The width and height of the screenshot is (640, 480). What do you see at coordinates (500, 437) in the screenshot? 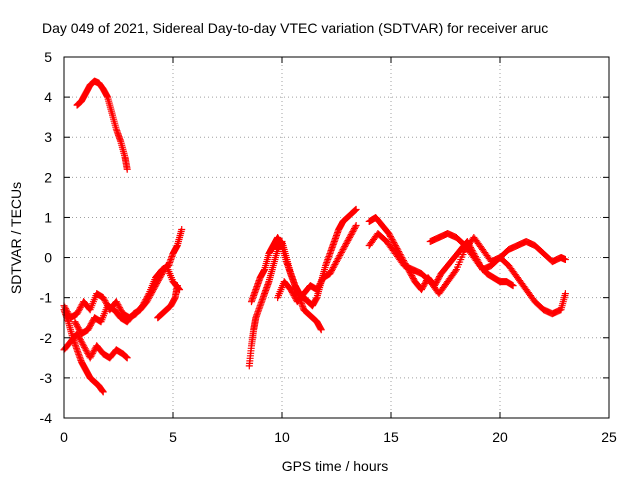
I see `x-tick-label: 20` at bounding box center [500, 437].